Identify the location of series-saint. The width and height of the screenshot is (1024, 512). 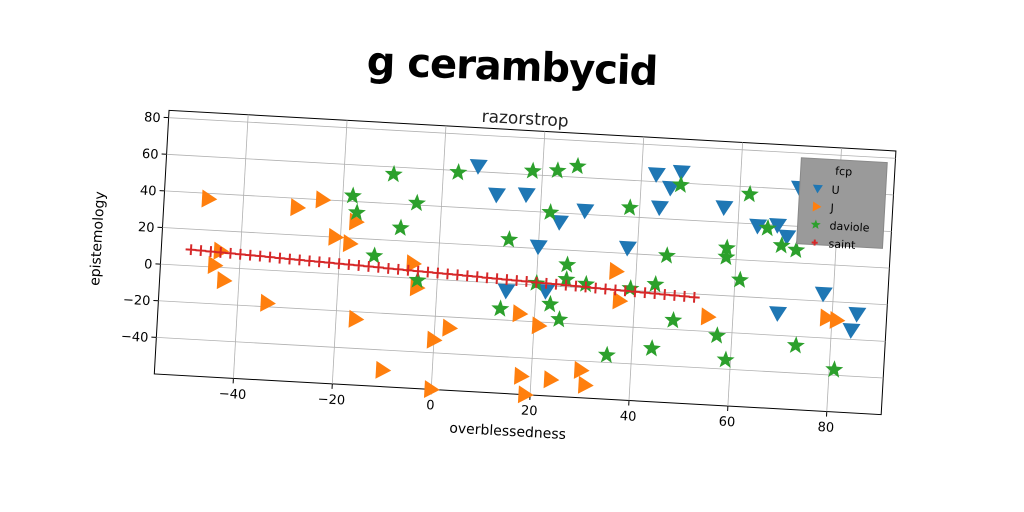
(442, 273).